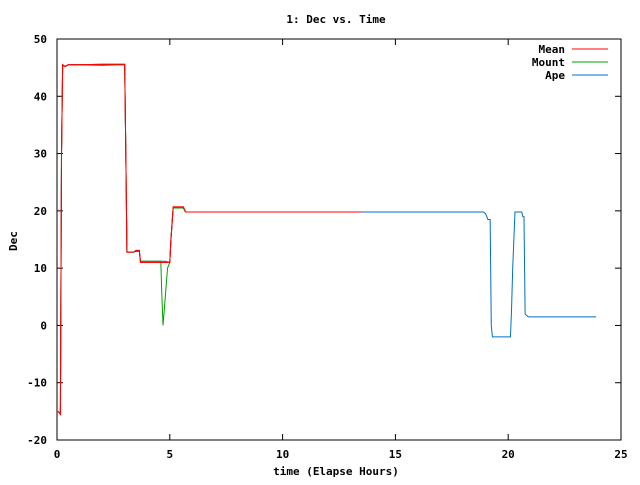  I want to click on x-axis-label: time (Elapse Hours), so click(336, 471).